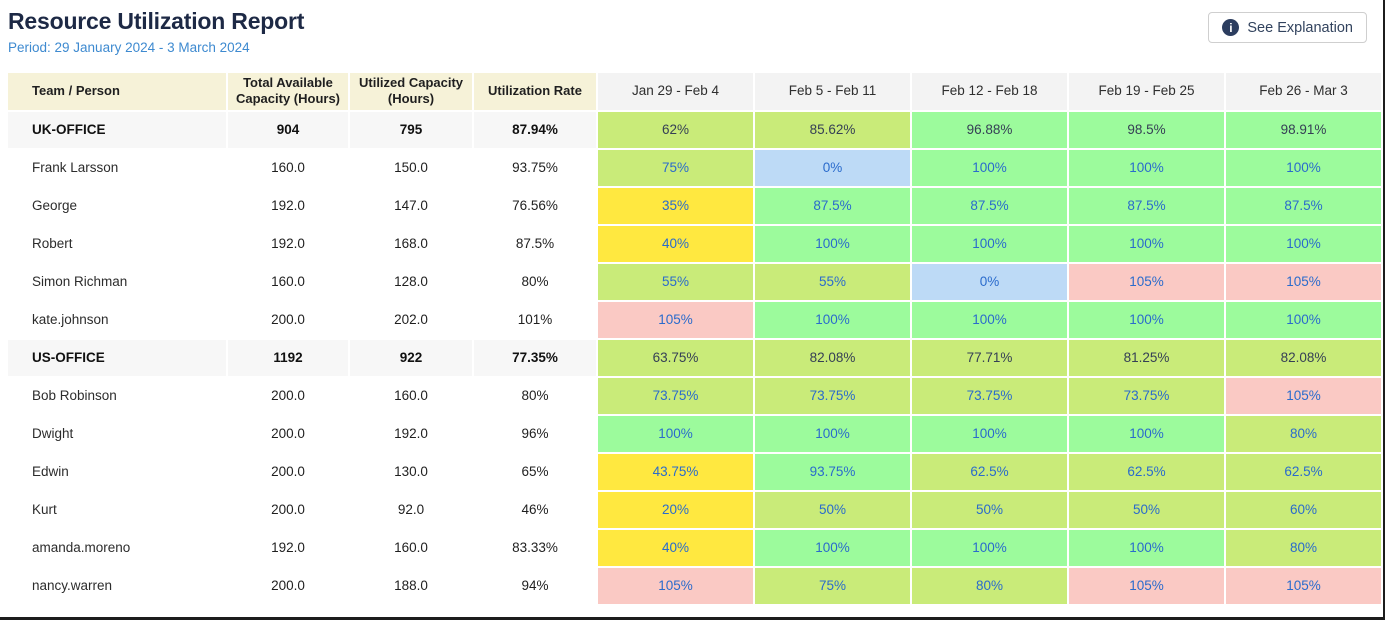 The image size is (1385, 620). Describe the element at coordinates (117, 471) in the screenshot. I see `team-person-cell: Edwin` at that location.